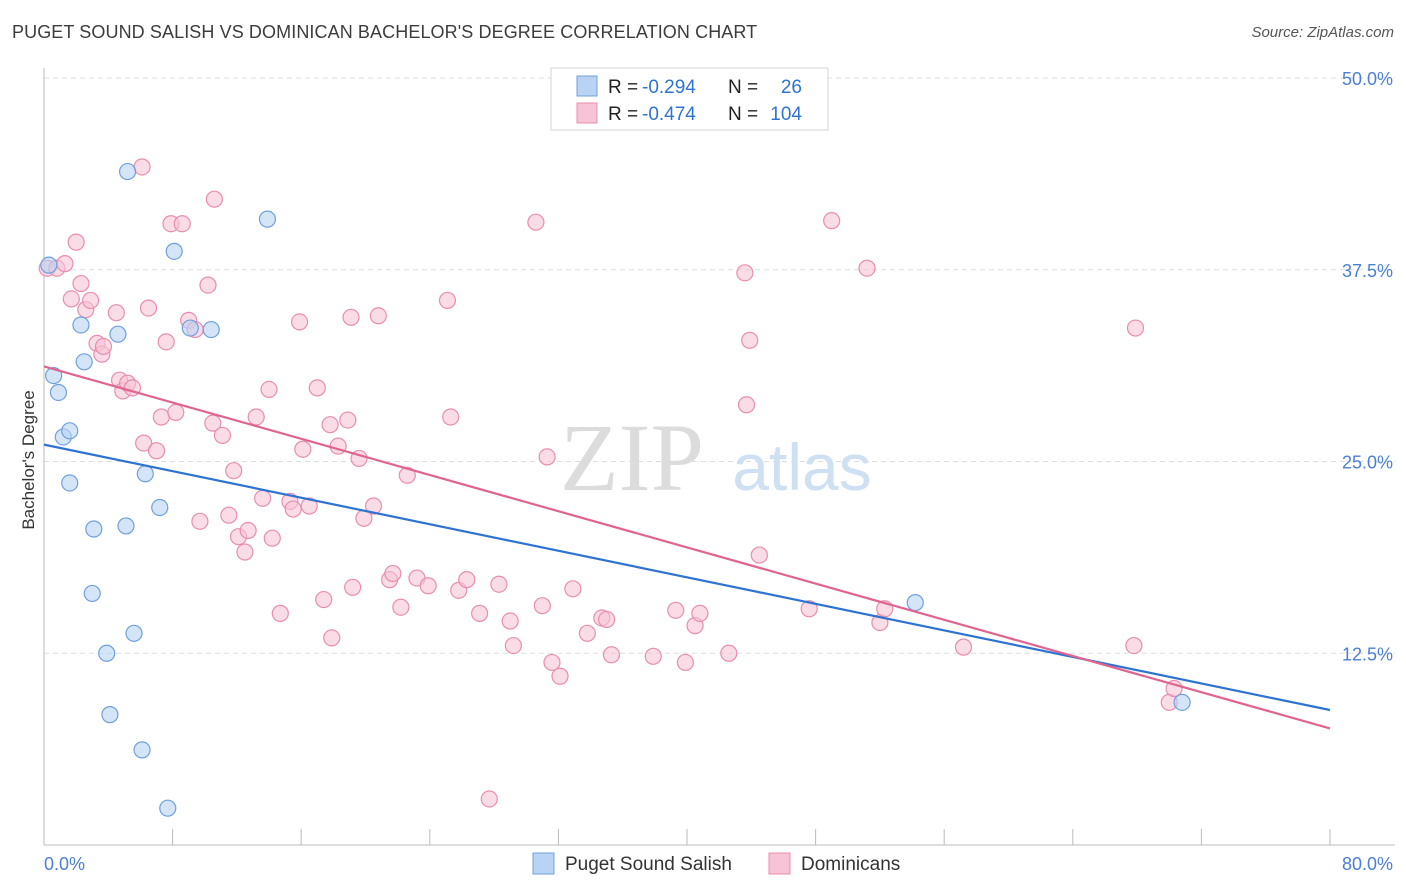 This screenshot has height=892, width=1406. I want to click on watermark: ZIP atlas, so click(716, 457).